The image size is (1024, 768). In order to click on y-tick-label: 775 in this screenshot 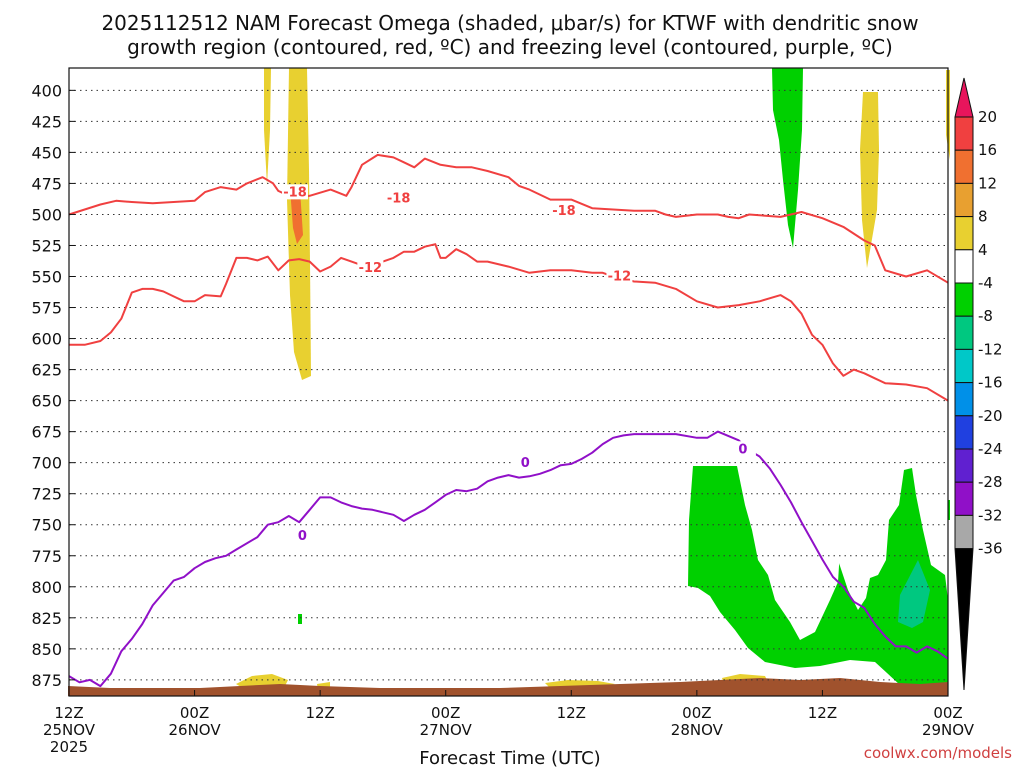, I will do `click(46, 556)`.